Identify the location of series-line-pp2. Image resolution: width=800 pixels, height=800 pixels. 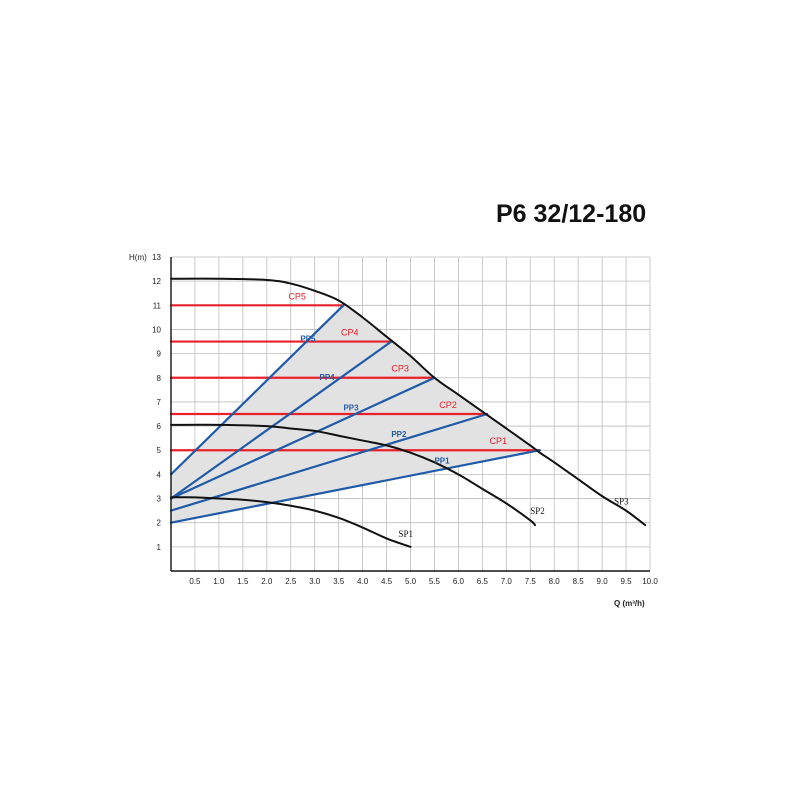
(329, 462).